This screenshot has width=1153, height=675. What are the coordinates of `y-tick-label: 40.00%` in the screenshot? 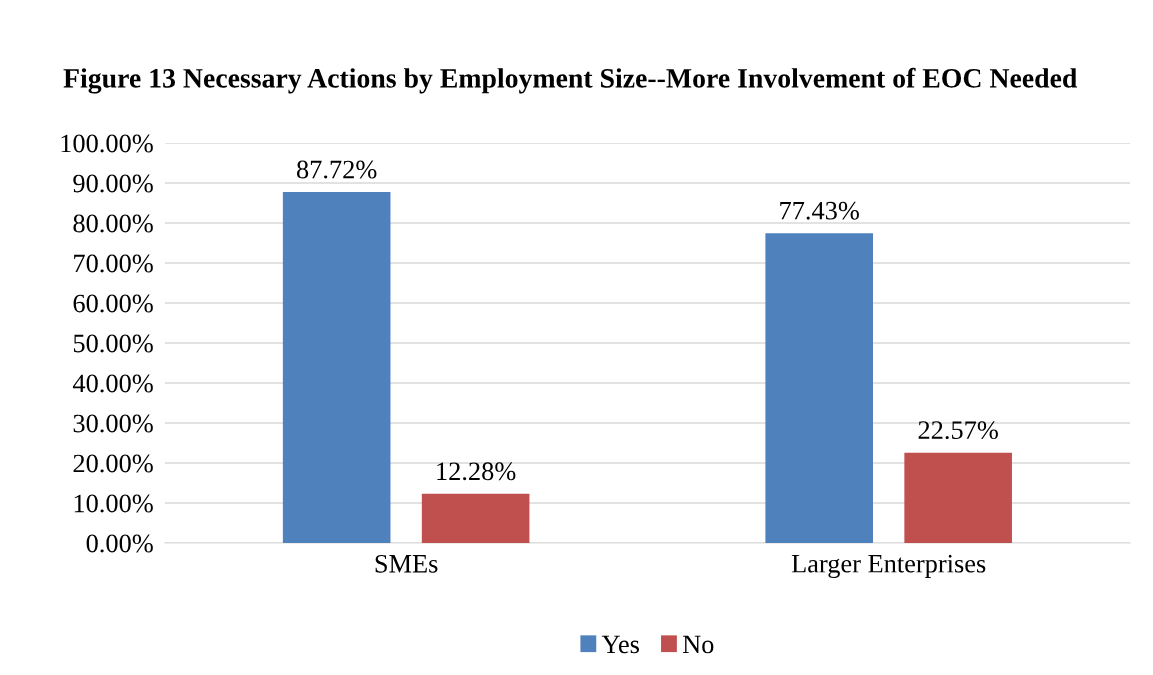 It's located at (112, 383).